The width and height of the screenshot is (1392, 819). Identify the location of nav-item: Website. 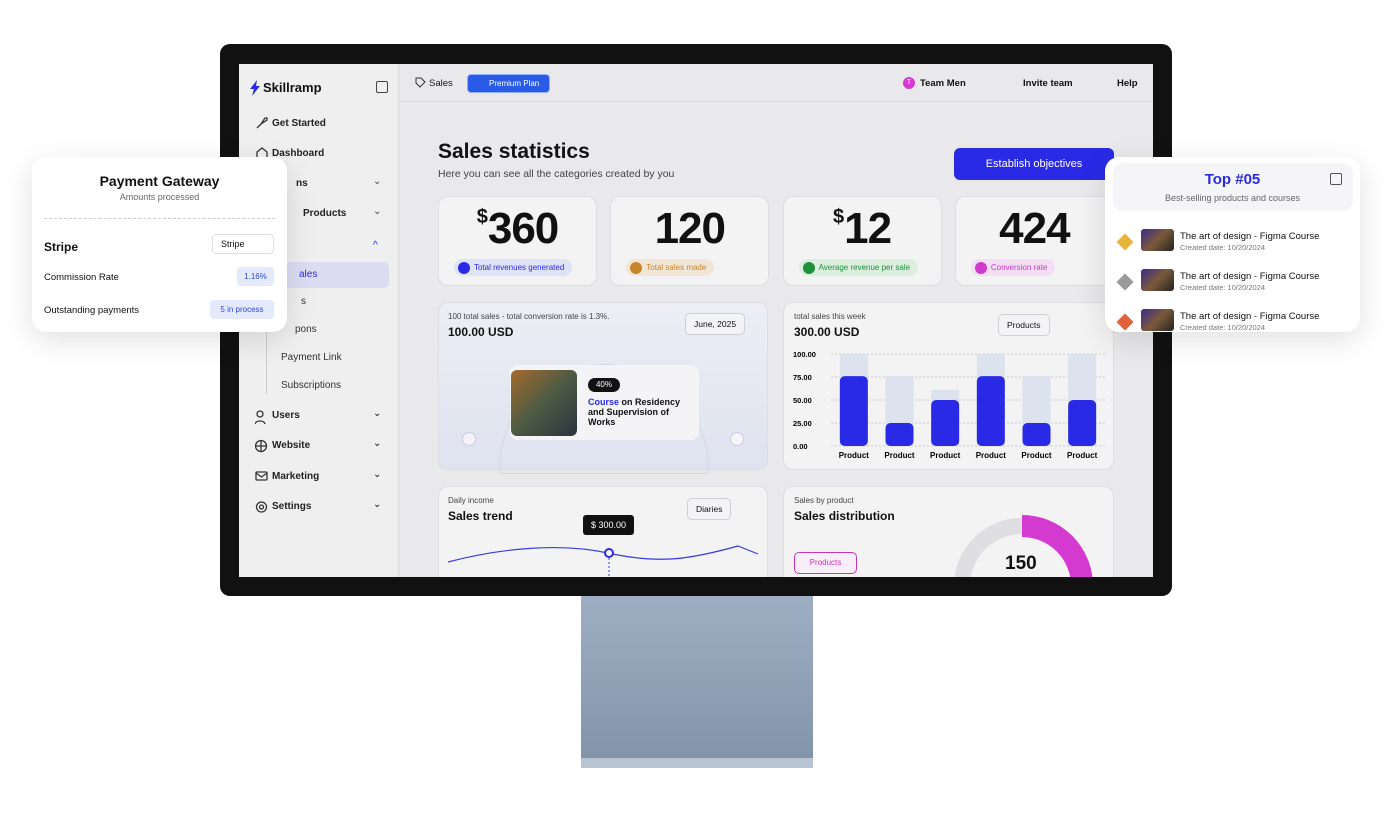
(291, 445).